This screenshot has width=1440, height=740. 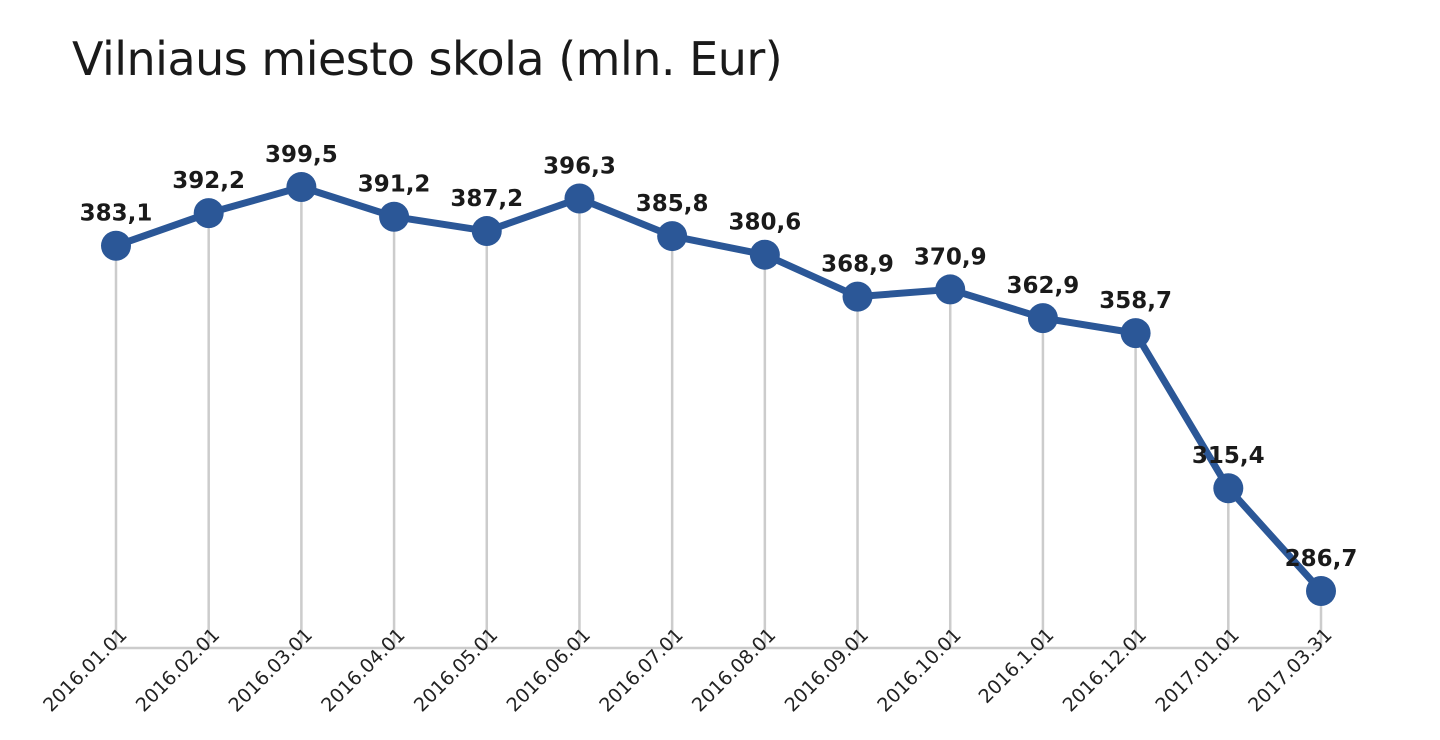 I want to click on x-tick-label: 2016.05.01, so click(x=456, y=670).